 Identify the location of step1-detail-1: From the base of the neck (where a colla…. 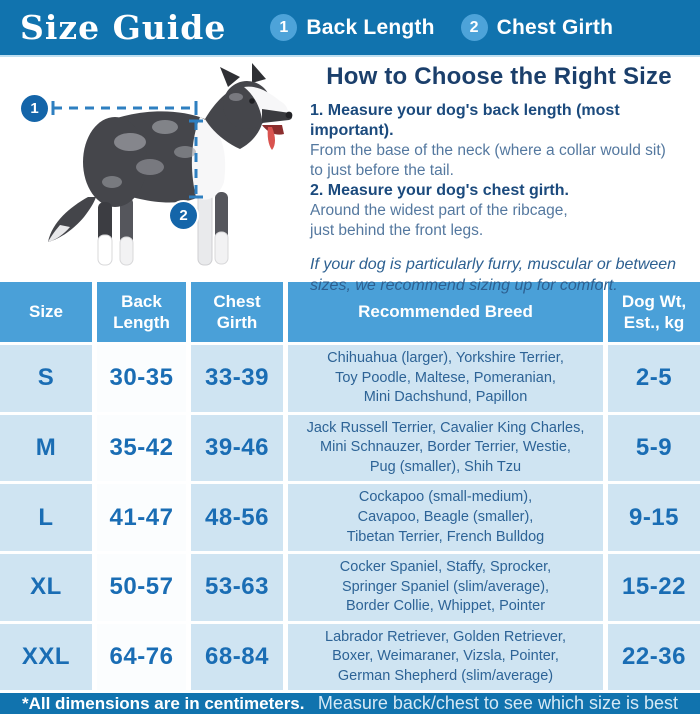
(488, 150).